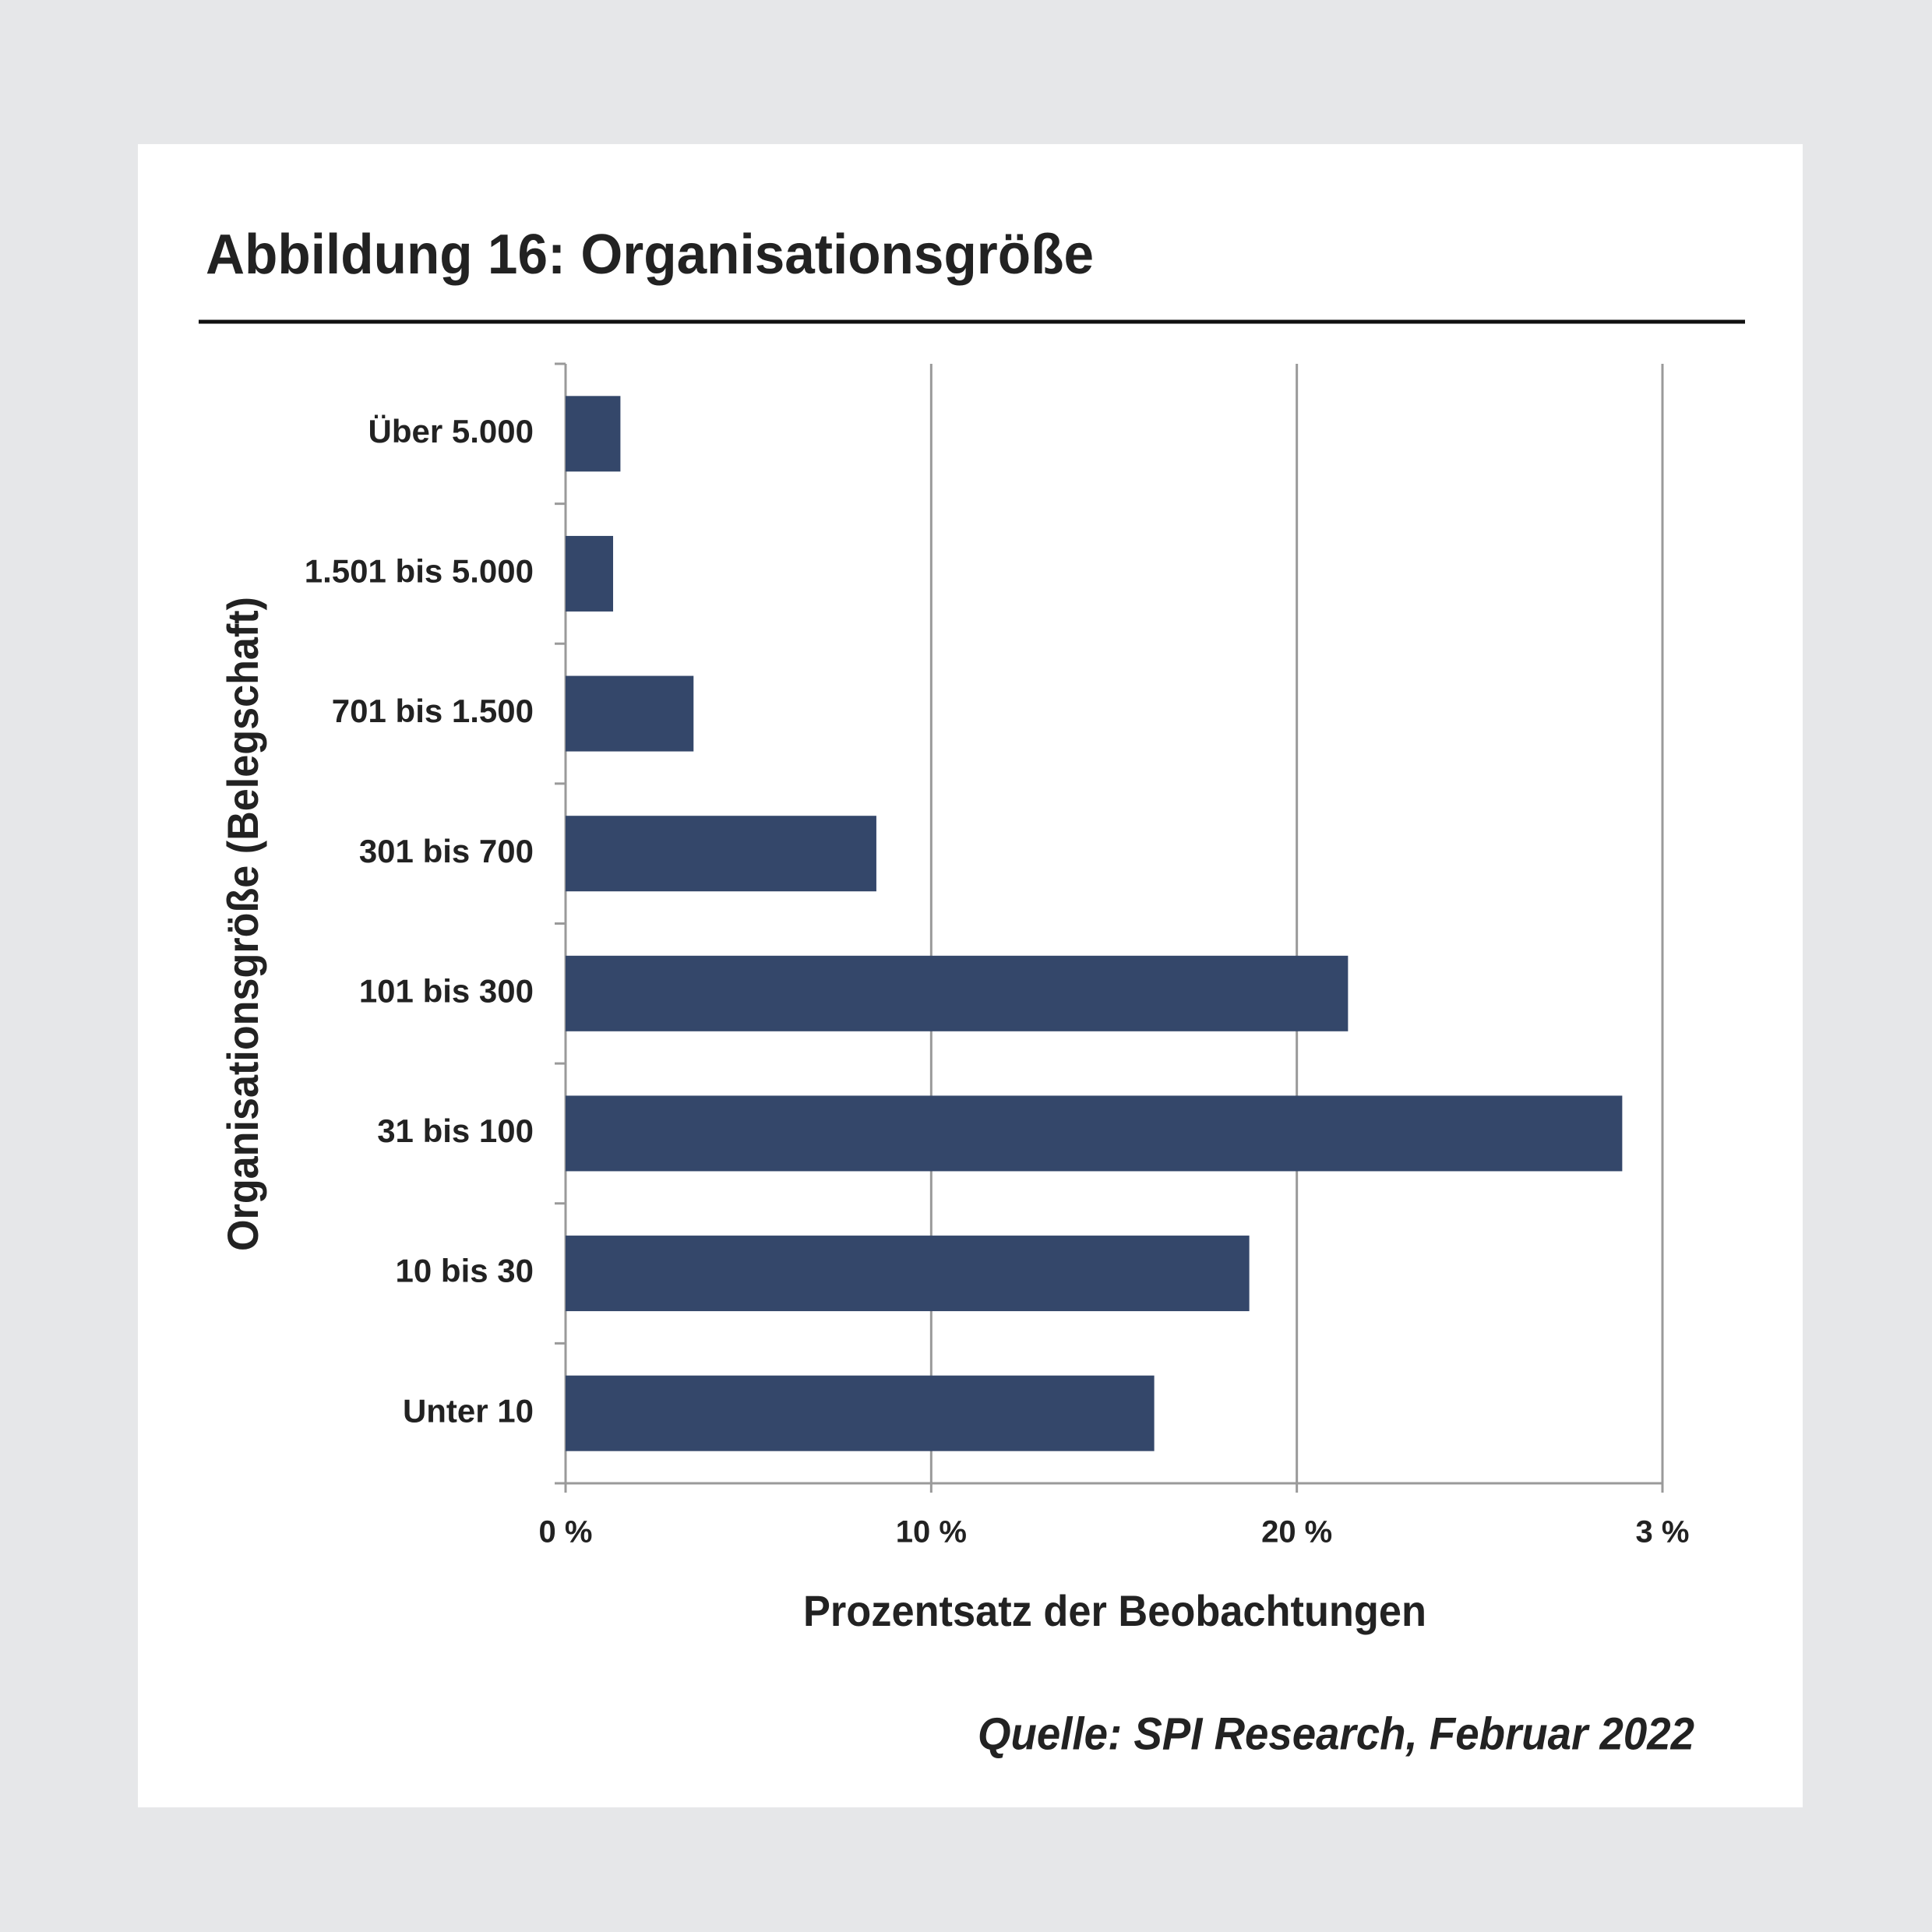 This screenshot has height=1932, width=1932. What do you see at coordinates (650, 255) in the screenshot?
I see `chart-title: Abbildung 16: Organisationsgröße` at bounding box center [650, 255].